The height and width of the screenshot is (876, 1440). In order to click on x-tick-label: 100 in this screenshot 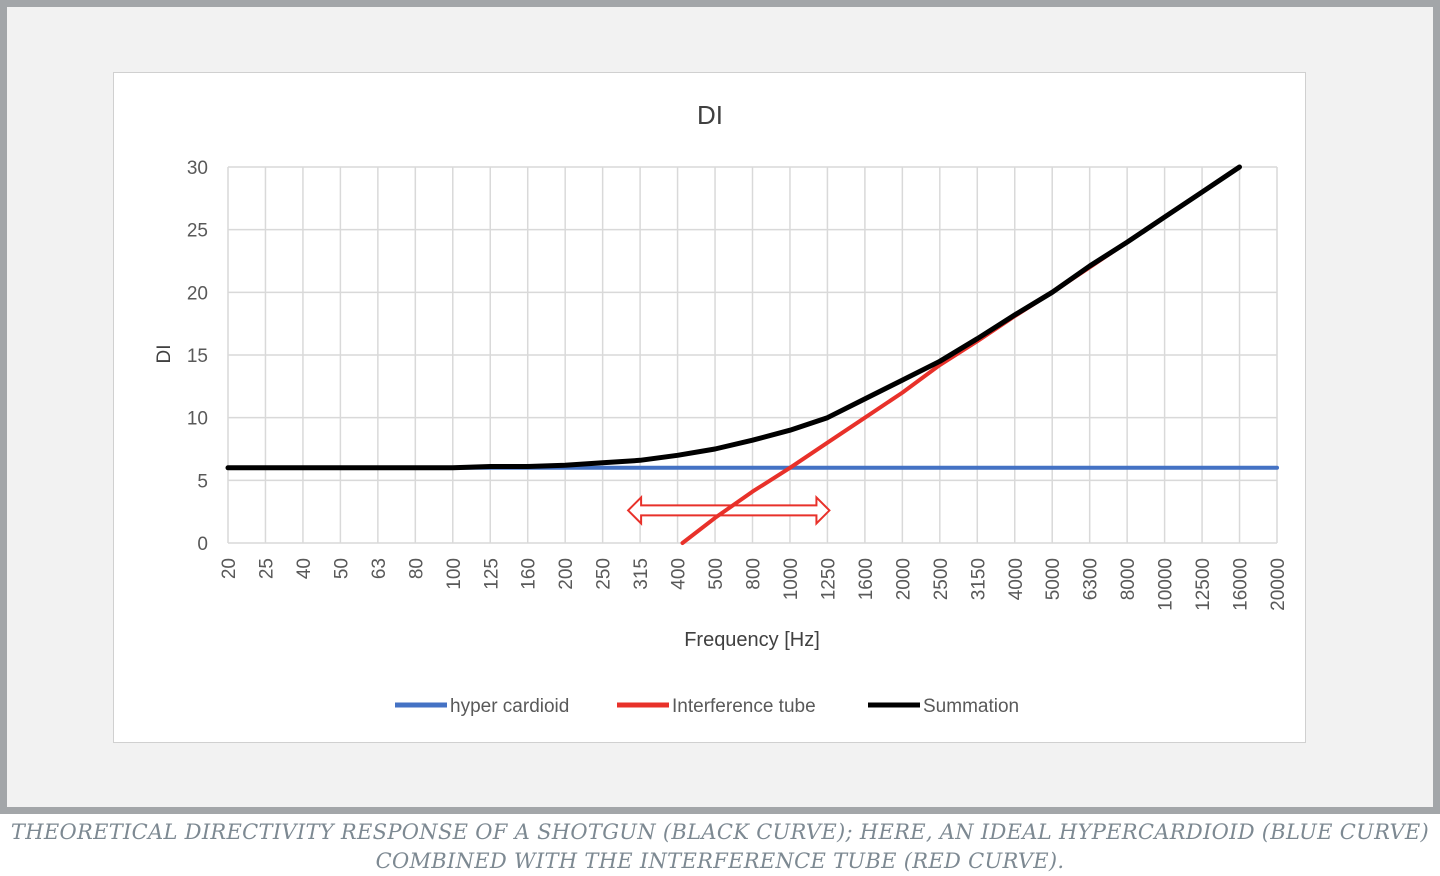, I will do `click(454, 574)`.